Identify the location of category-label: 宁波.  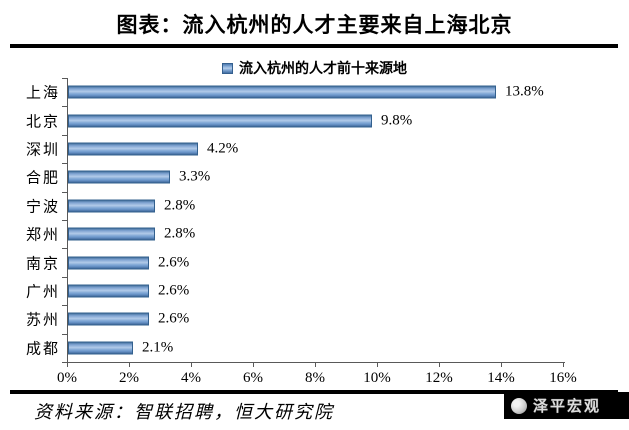
(42, 207).